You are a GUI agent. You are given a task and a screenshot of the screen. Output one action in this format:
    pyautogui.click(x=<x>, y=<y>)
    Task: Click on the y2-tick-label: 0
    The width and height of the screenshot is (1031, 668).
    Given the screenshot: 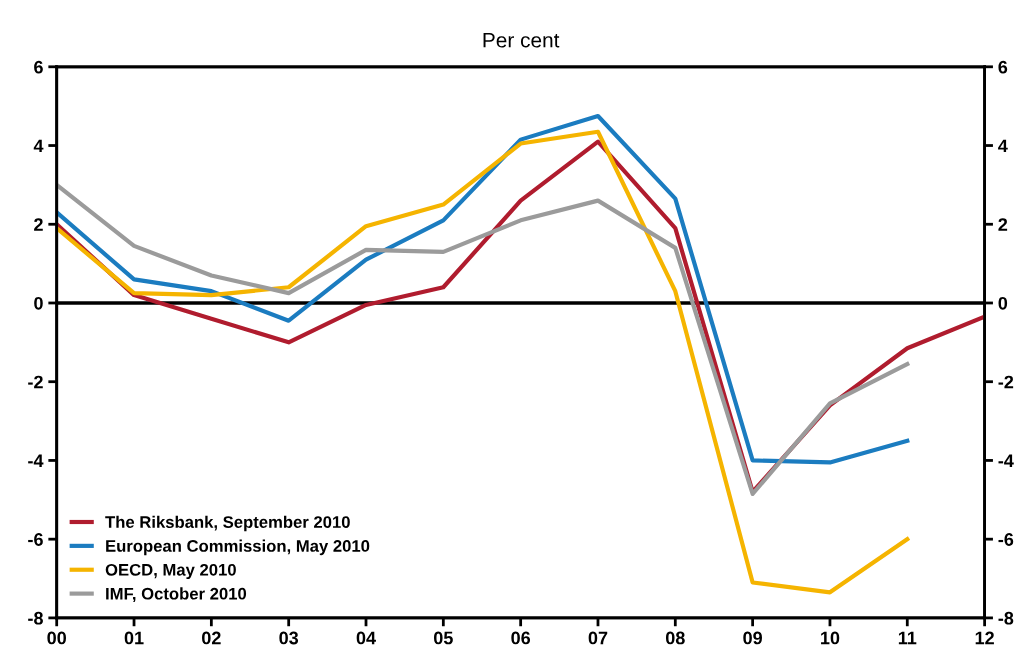 What is the action you would take?
    pyautogui.click(x=1003, y=303)
    